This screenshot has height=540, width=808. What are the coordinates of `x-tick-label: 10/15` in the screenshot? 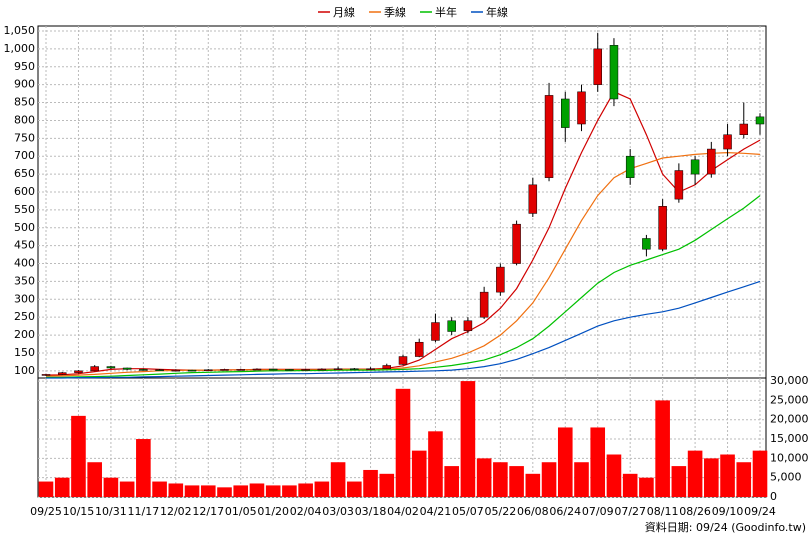 It's located at (79, 511).